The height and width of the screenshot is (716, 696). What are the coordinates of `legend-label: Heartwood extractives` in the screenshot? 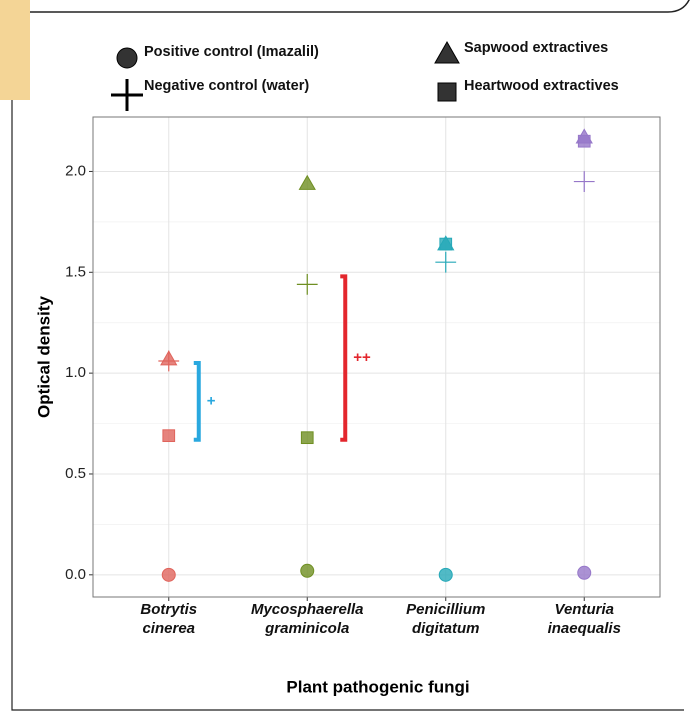 It's located at (541, 86).